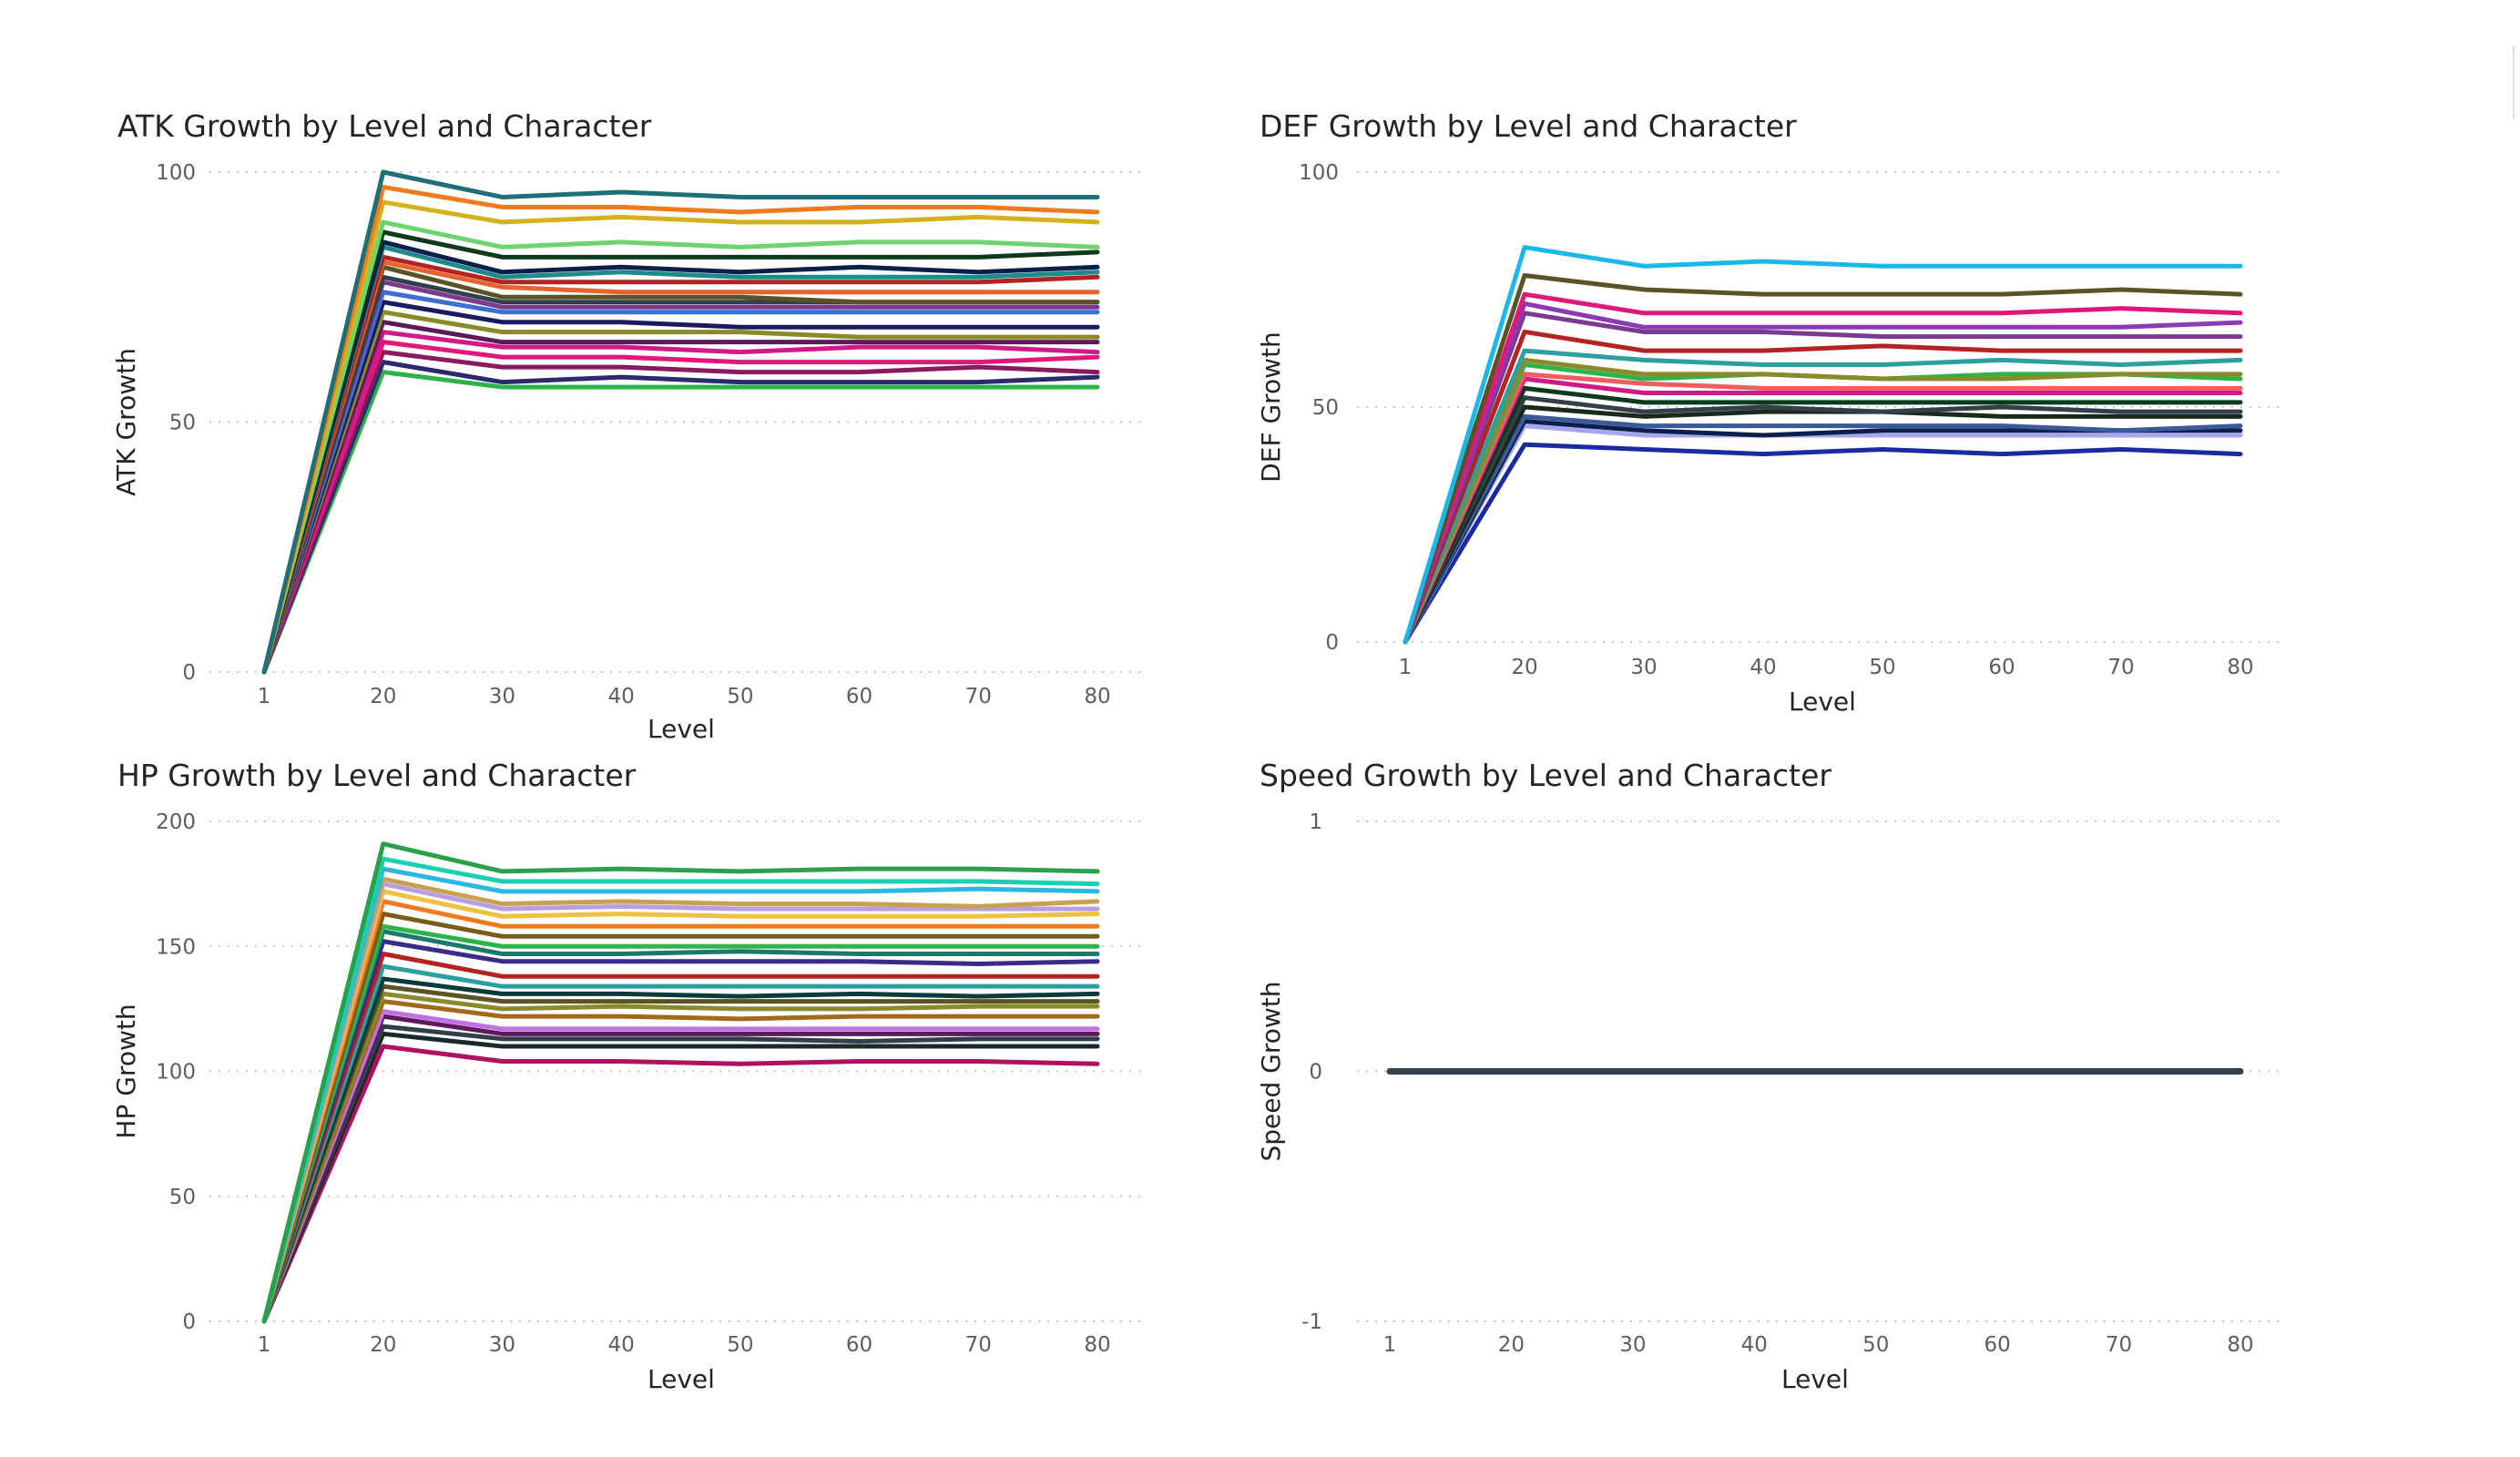 The width and height of the screenshot is (2520, 1457). Describe the element at coordinates (385, 126) in the screenshot. I see `atk-chart-title: ATK Growth by Level and Character` at that location.